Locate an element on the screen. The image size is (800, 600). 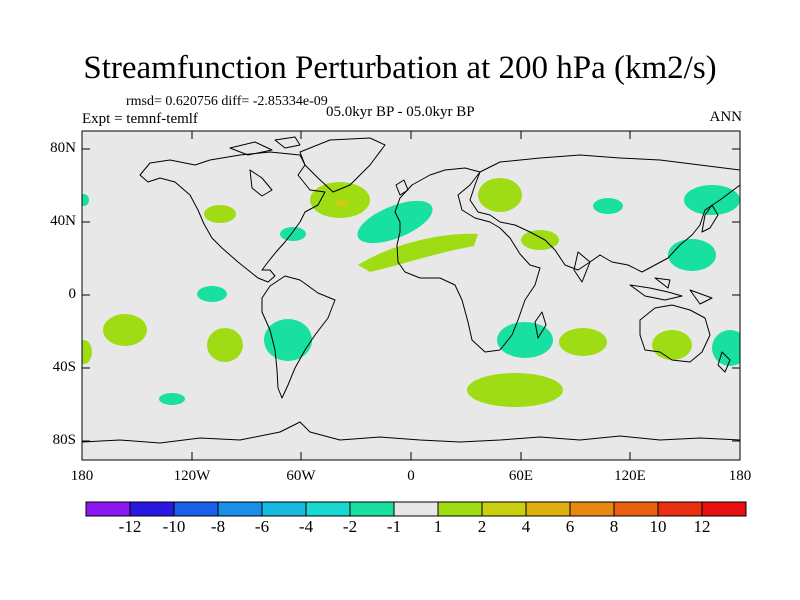
colorbar-label: -12 is located at coordinates (130, 526).